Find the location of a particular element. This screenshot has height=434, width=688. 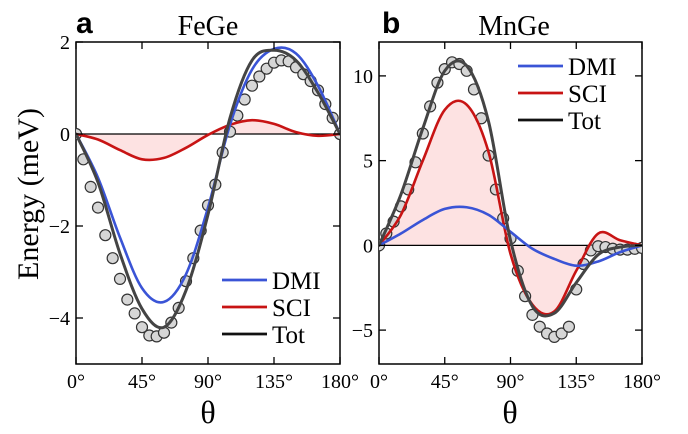

panel-a-xlabel: θ is located at coordinates (207, 411).